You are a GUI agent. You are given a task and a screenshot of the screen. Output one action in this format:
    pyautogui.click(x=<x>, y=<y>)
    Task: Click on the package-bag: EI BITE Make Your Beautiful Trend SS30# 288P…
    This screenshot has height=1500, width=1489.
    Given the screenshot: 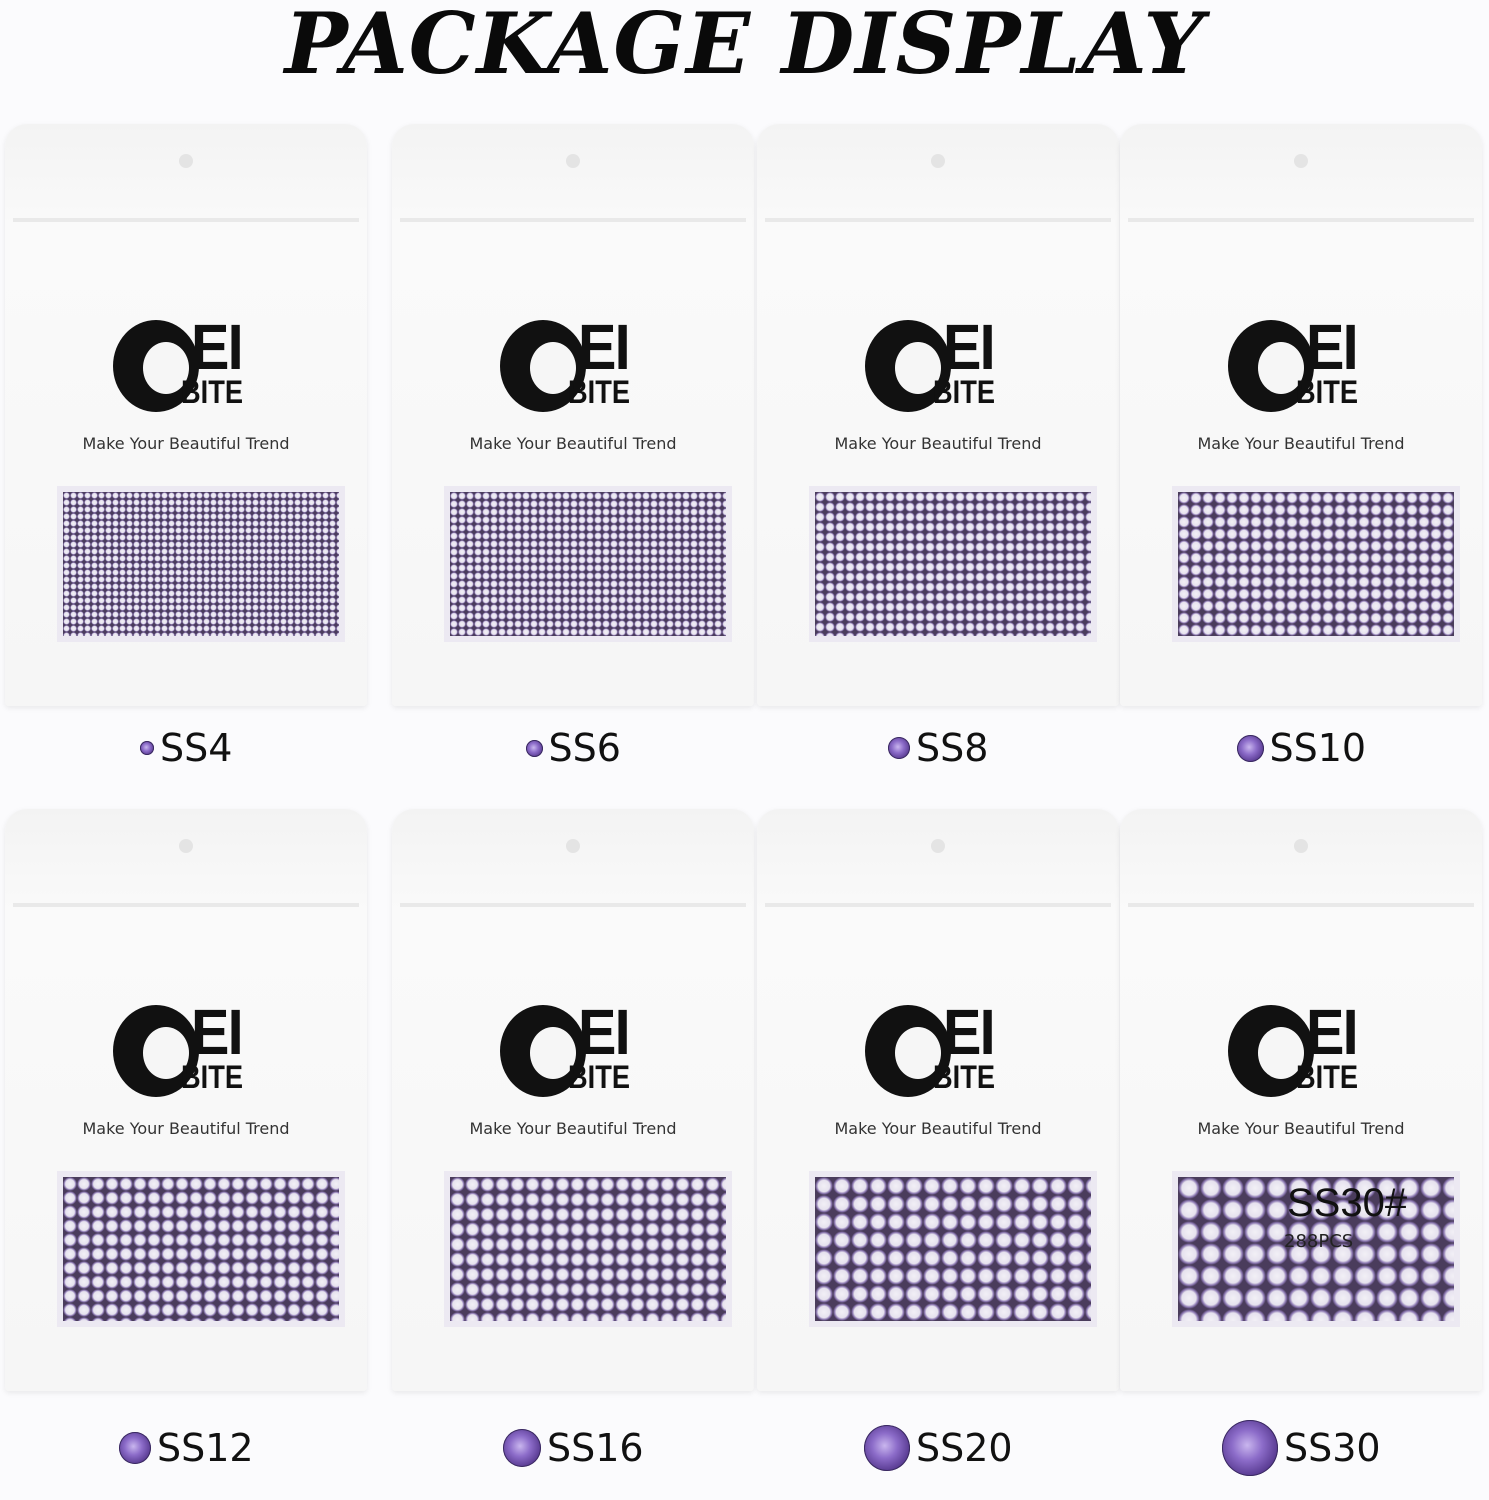 What is the action you would take?
    pyautogui.click(x=1301, y=1100)
    